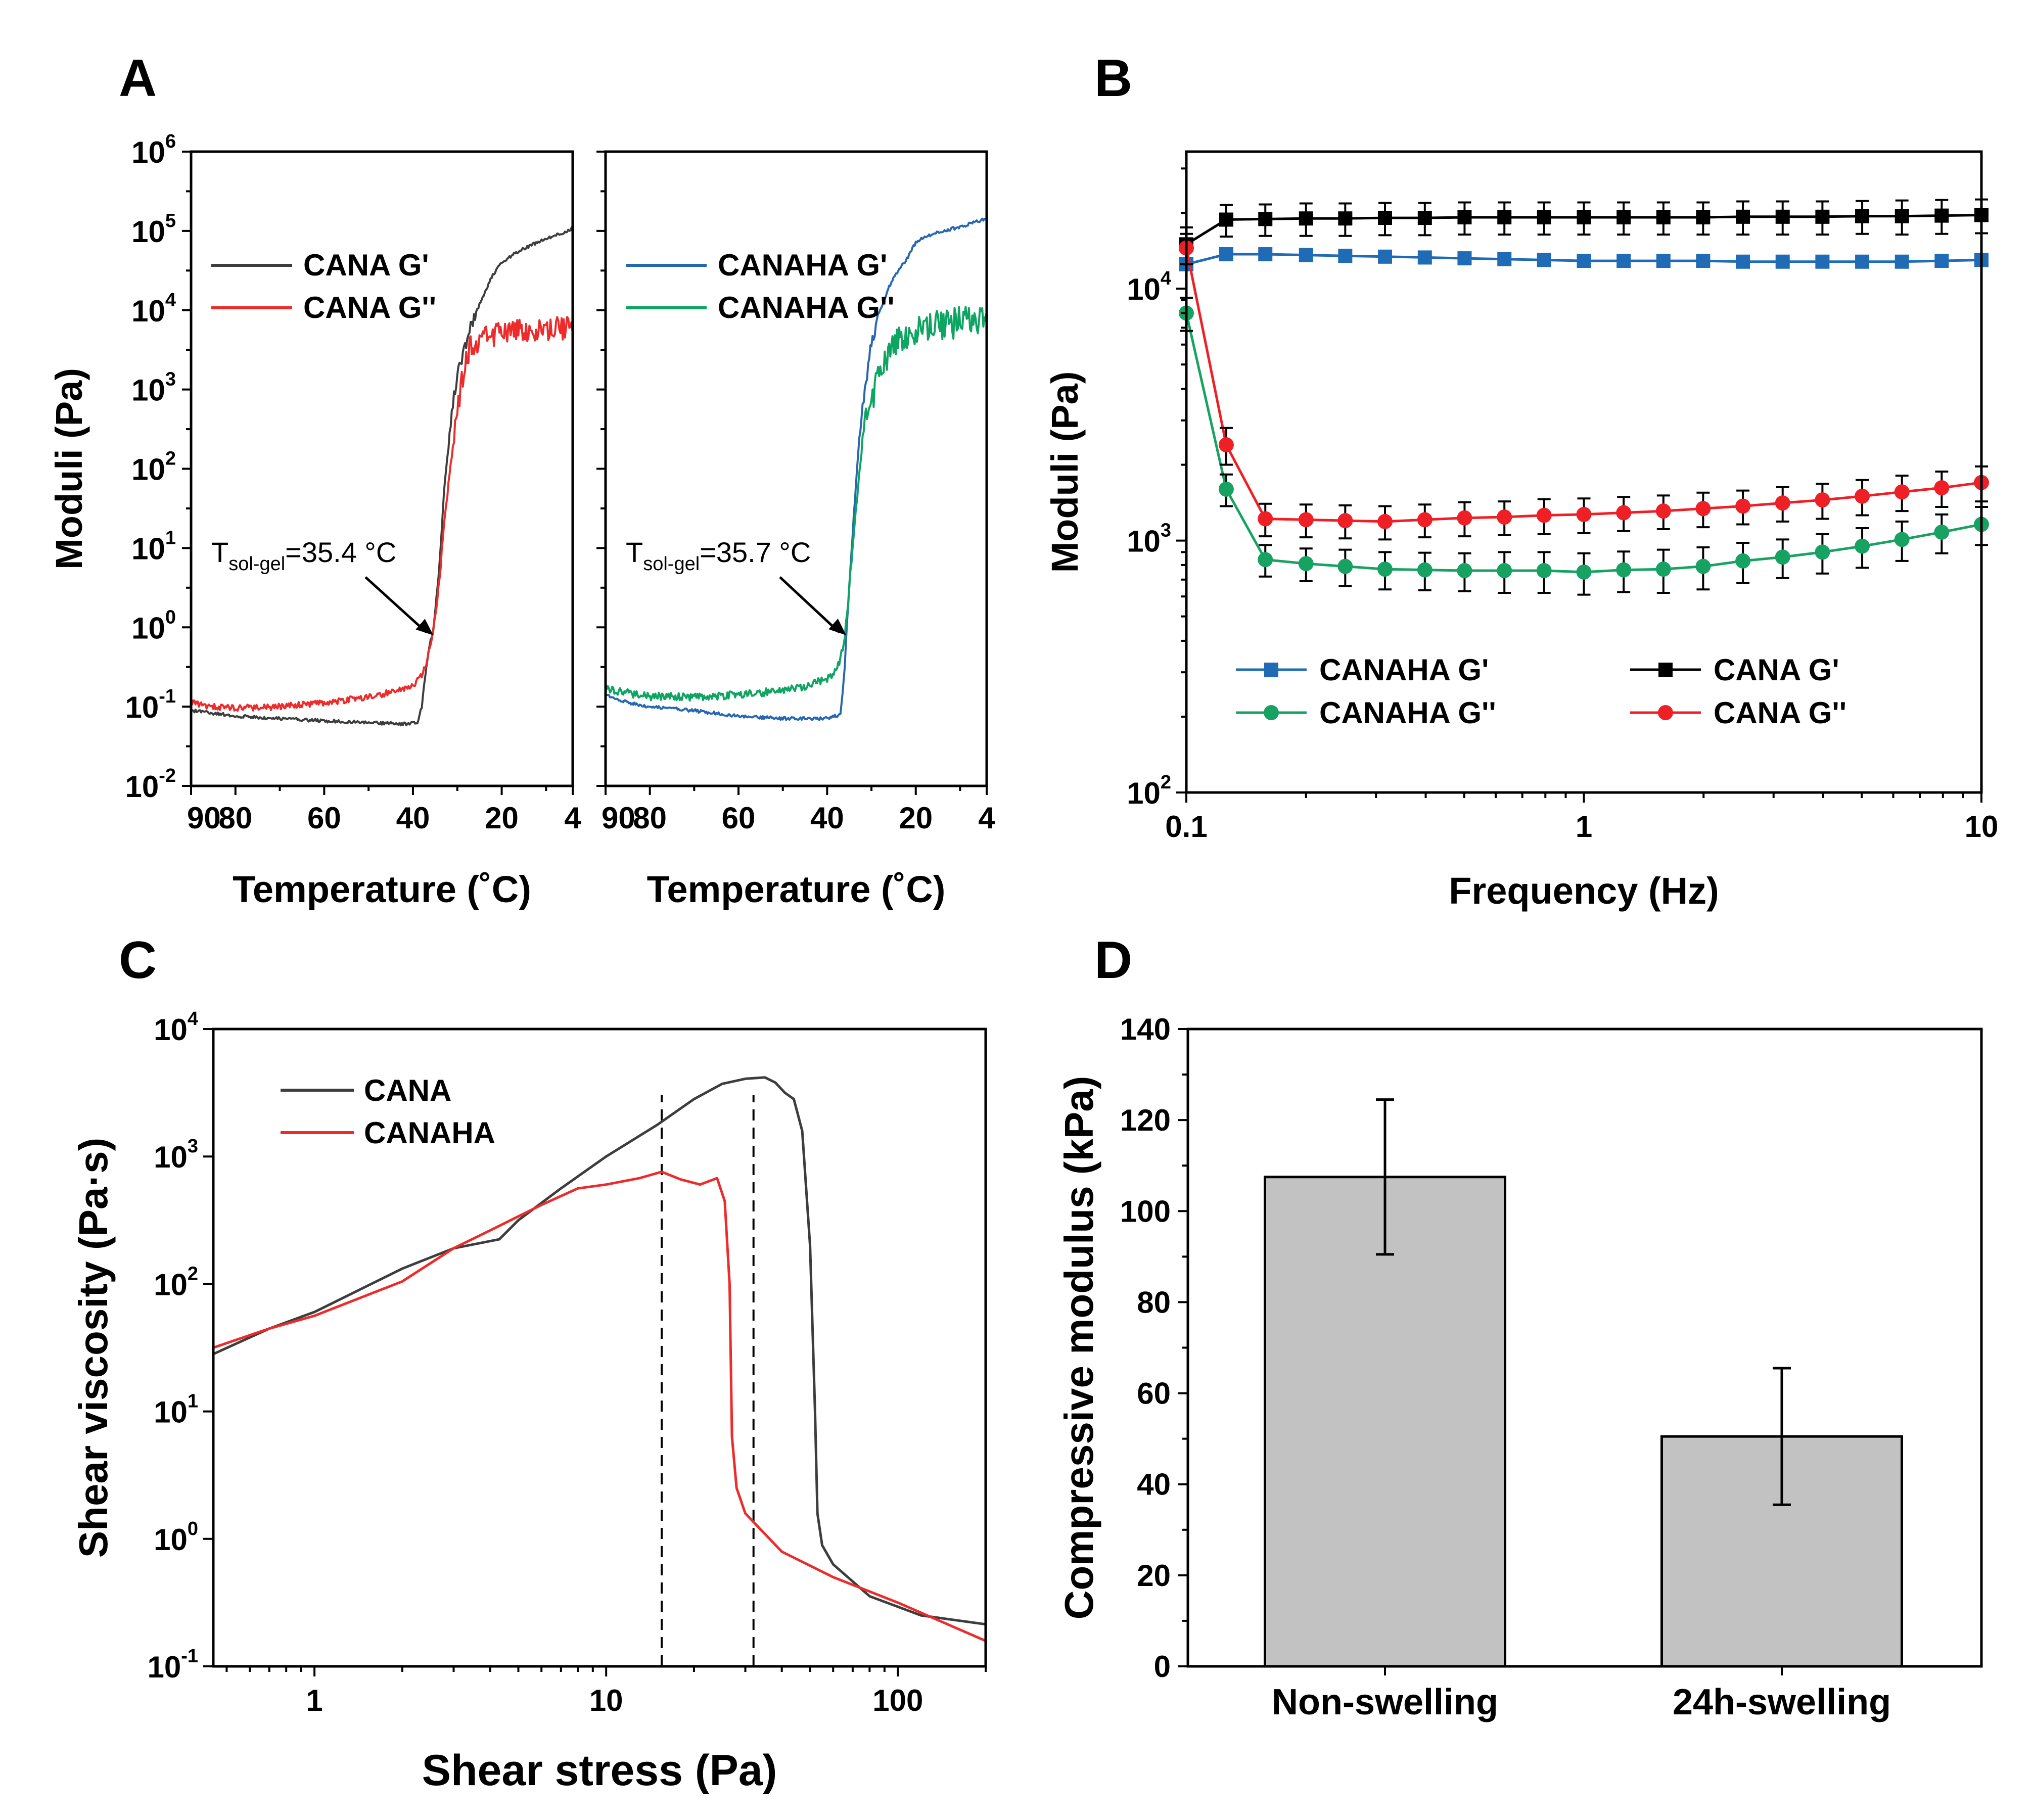 The width and height of the screenshot is (2033, 1820). I want to click on annotation-text: Tsol-gel=35.4 °C, so click(303, 555).